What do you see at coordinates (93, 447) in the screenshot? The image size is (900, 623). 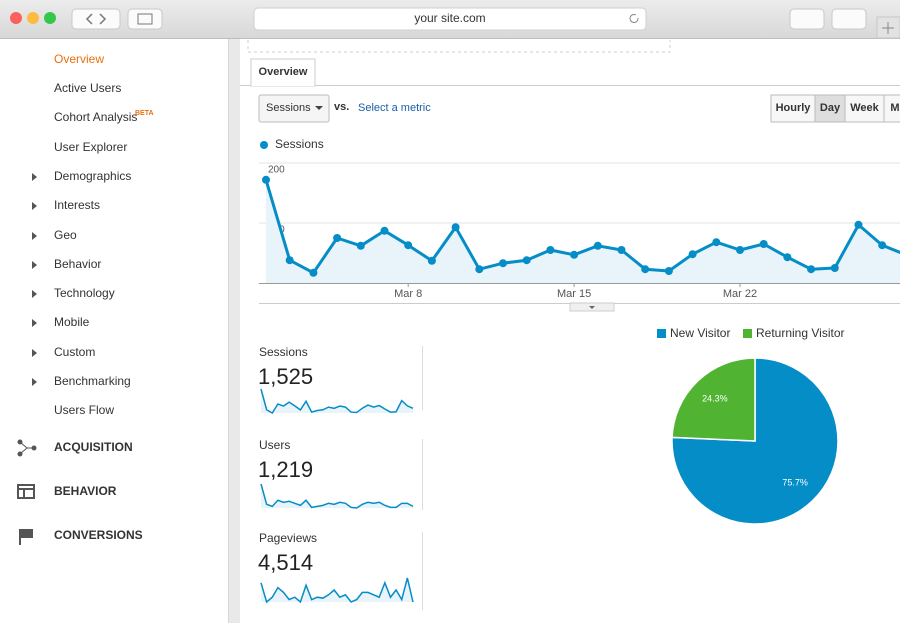 I see `section-label: ACQUISITION` at bounding box center [93, 447].